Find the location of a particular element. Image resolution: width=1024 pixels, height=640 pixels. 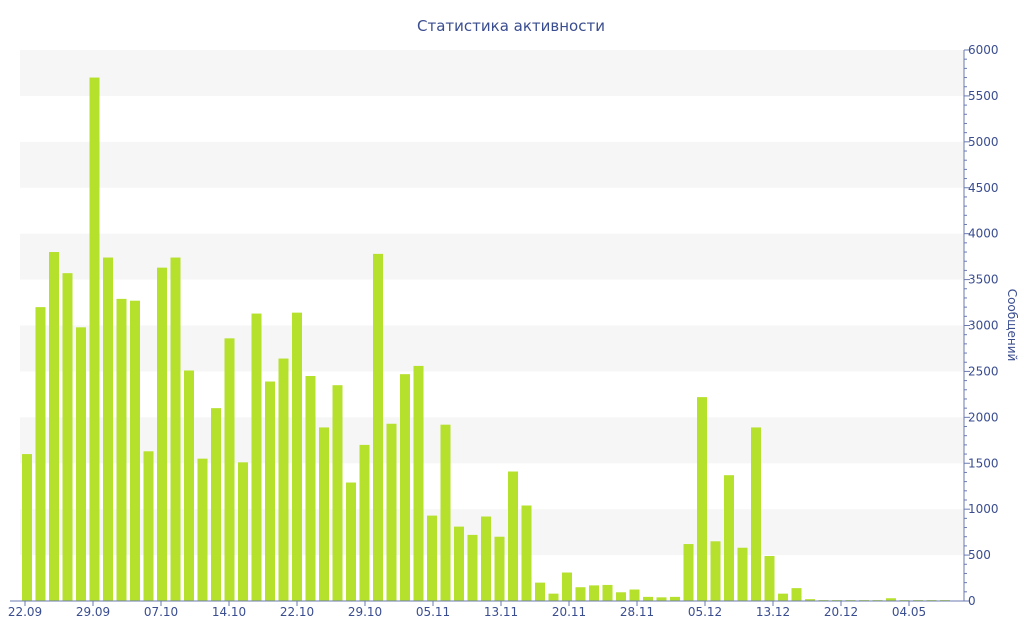

x-tick-label: 28.11 is located at coordinates (637, 612).